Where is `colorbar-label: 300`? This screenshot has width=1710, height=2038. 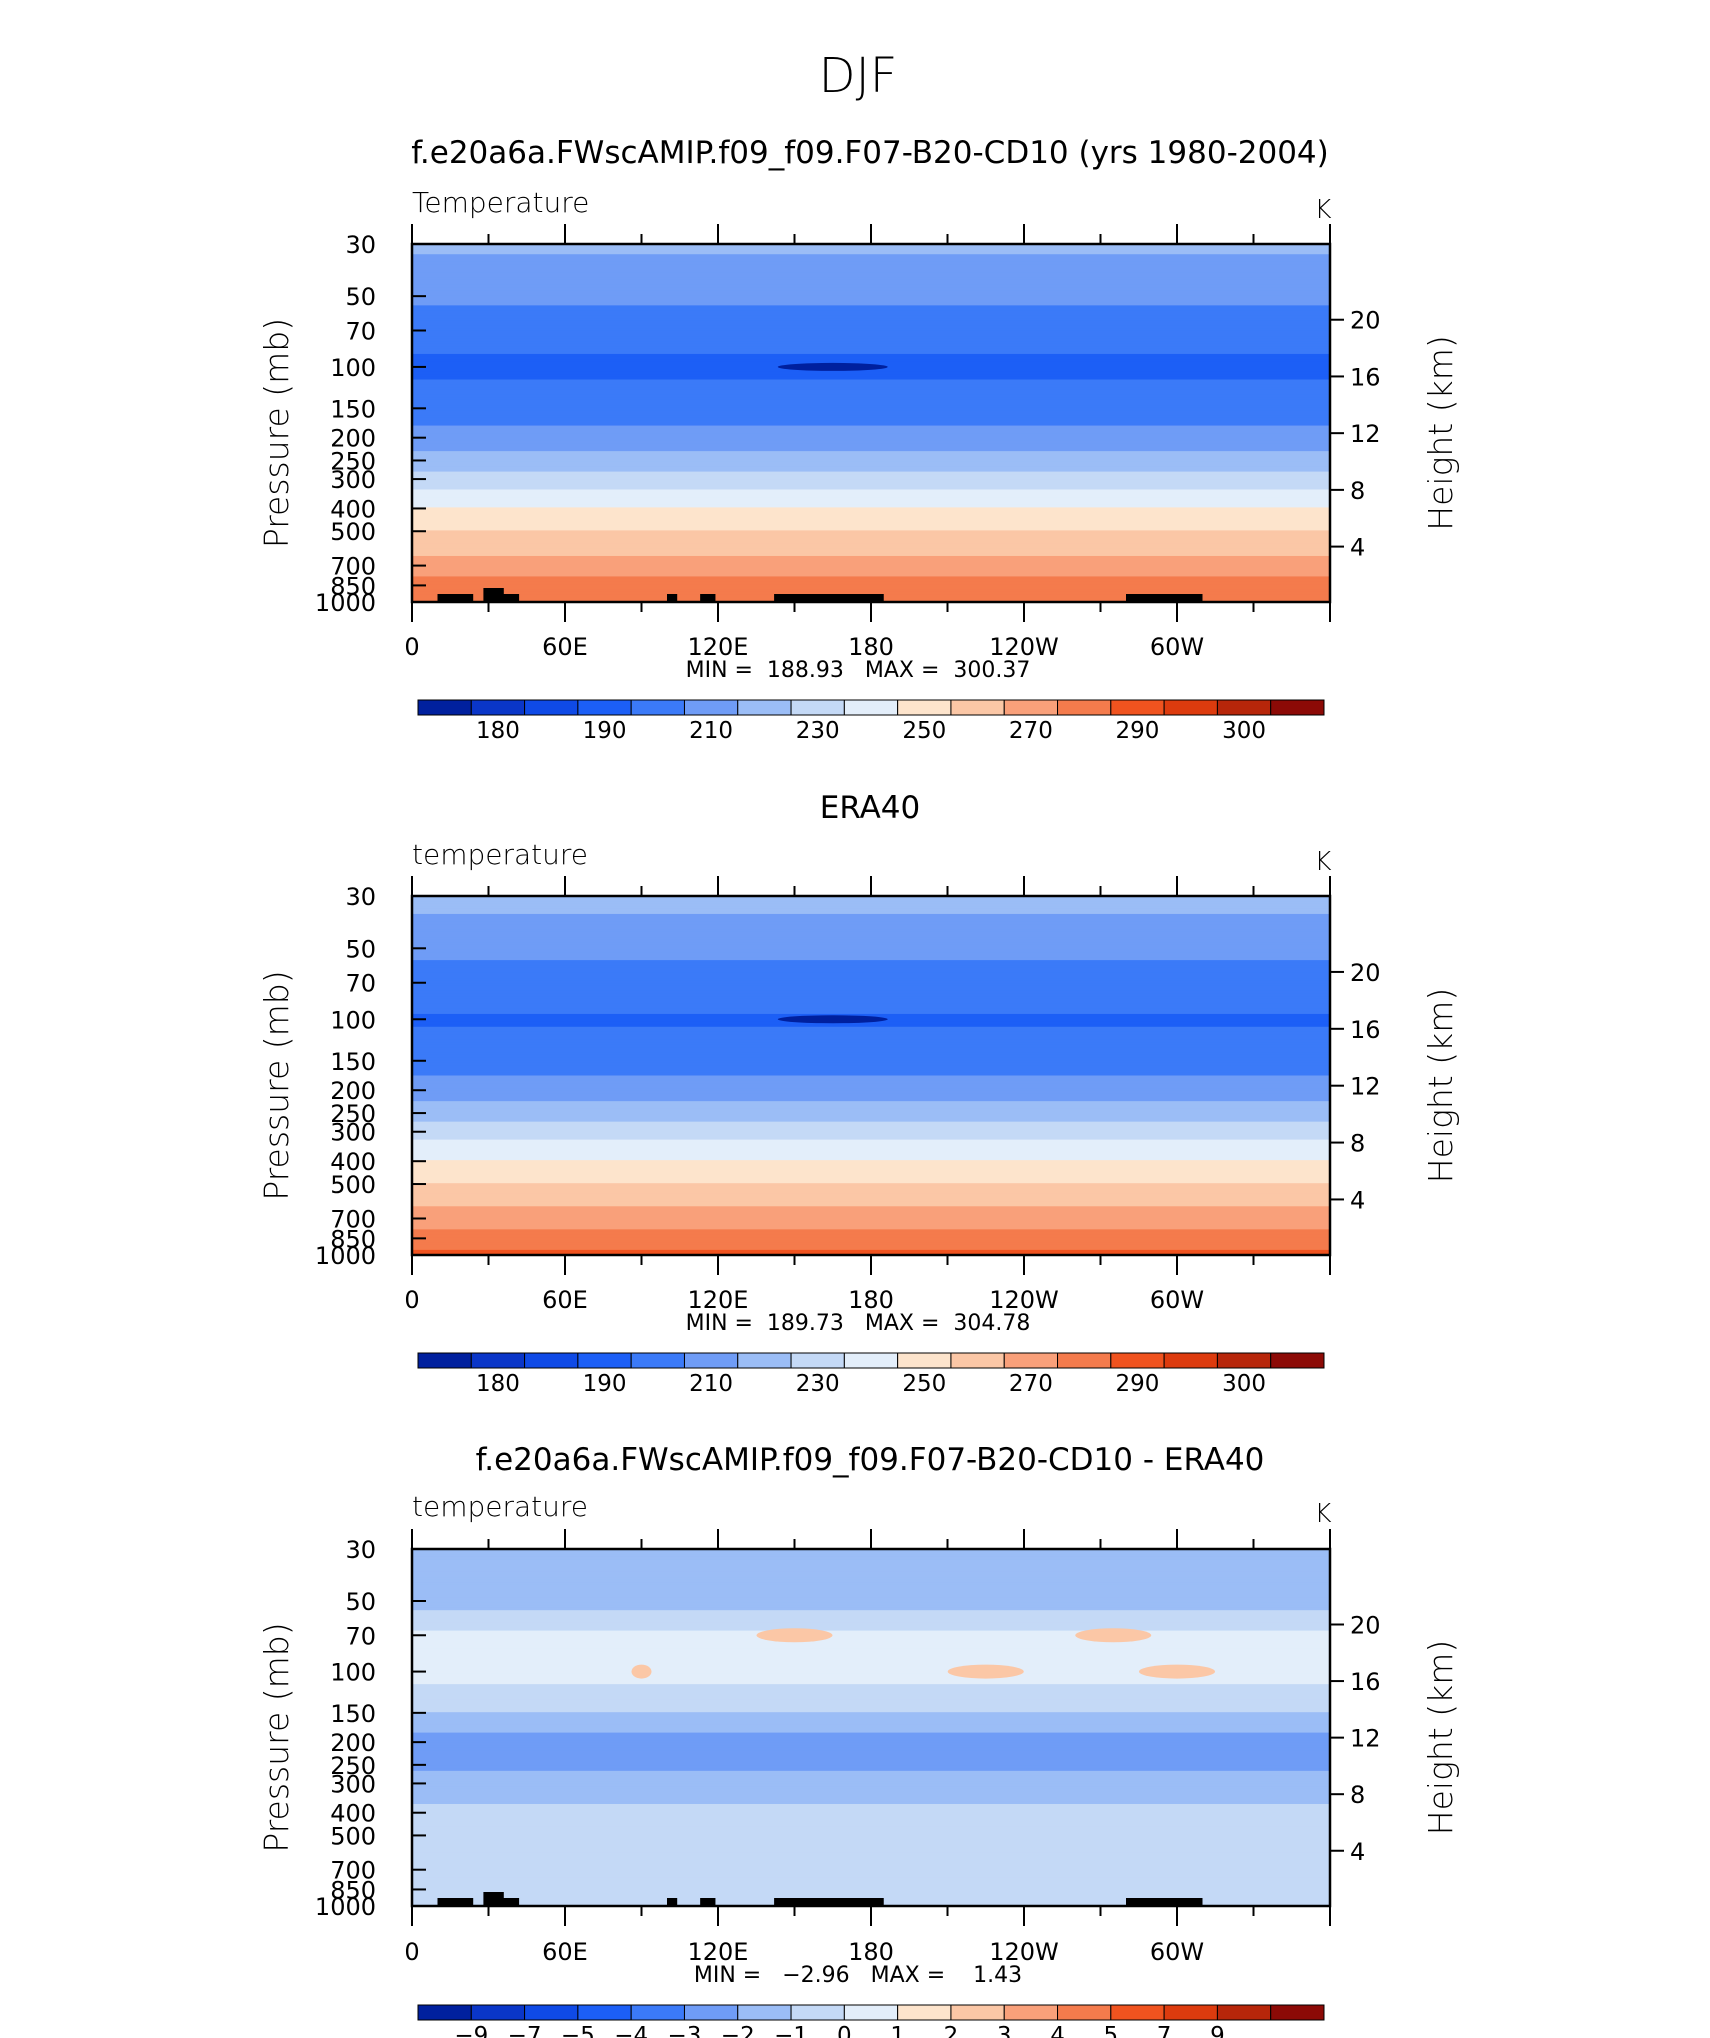
colorbar-label: 300 is located at coordinates (1244, 731).